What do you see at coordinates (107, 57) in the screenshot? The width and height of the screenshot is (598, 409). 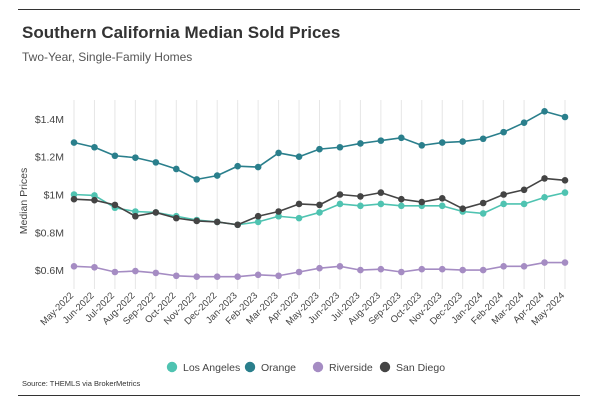 I see `chart-subtitle: Two-Year, Single-Family Homes` at bounding box center [107, 57].